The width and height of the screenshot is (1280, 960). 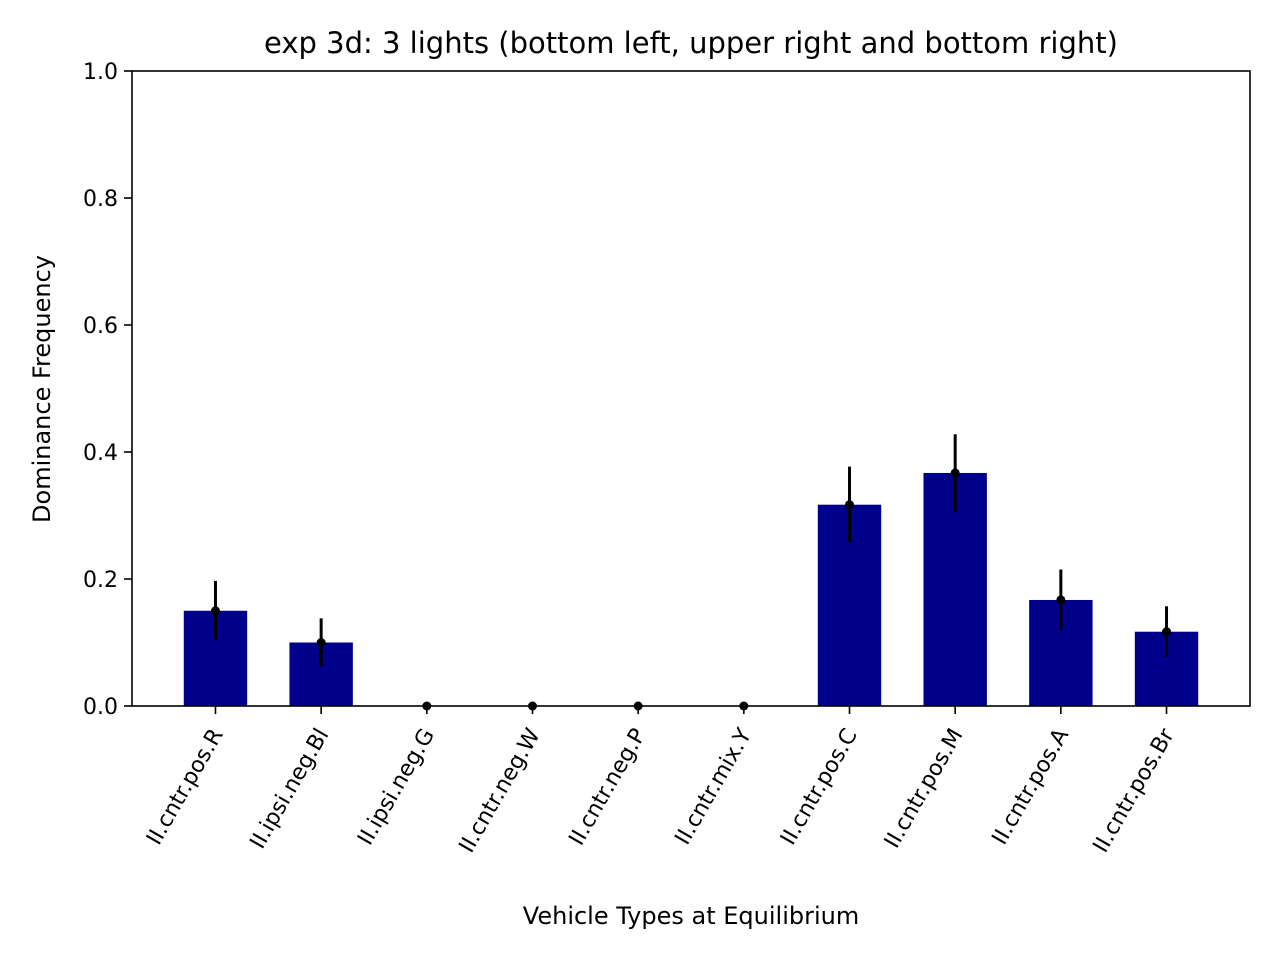 I want to click on x-tick-label-9: II.cntr.pos.A, so click(x=1031, y=787).